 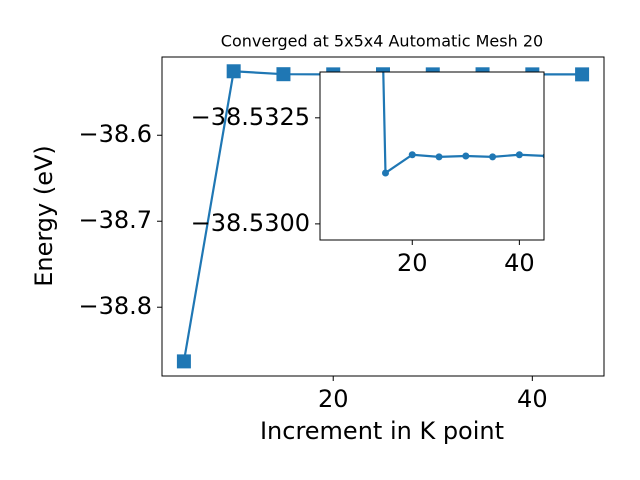 I want to click on y-tick-label: −38.5325, so click(x=250, y=117).